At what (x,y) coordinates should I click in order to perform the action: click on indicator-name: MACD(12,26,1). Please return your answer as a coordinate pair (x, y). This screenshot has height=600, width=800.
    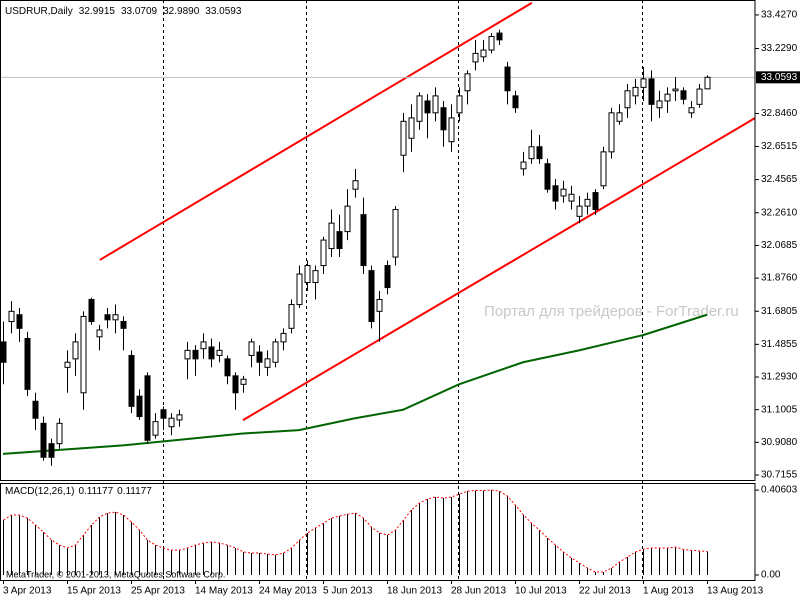
    Looking at the image, I should click on (39, 491).